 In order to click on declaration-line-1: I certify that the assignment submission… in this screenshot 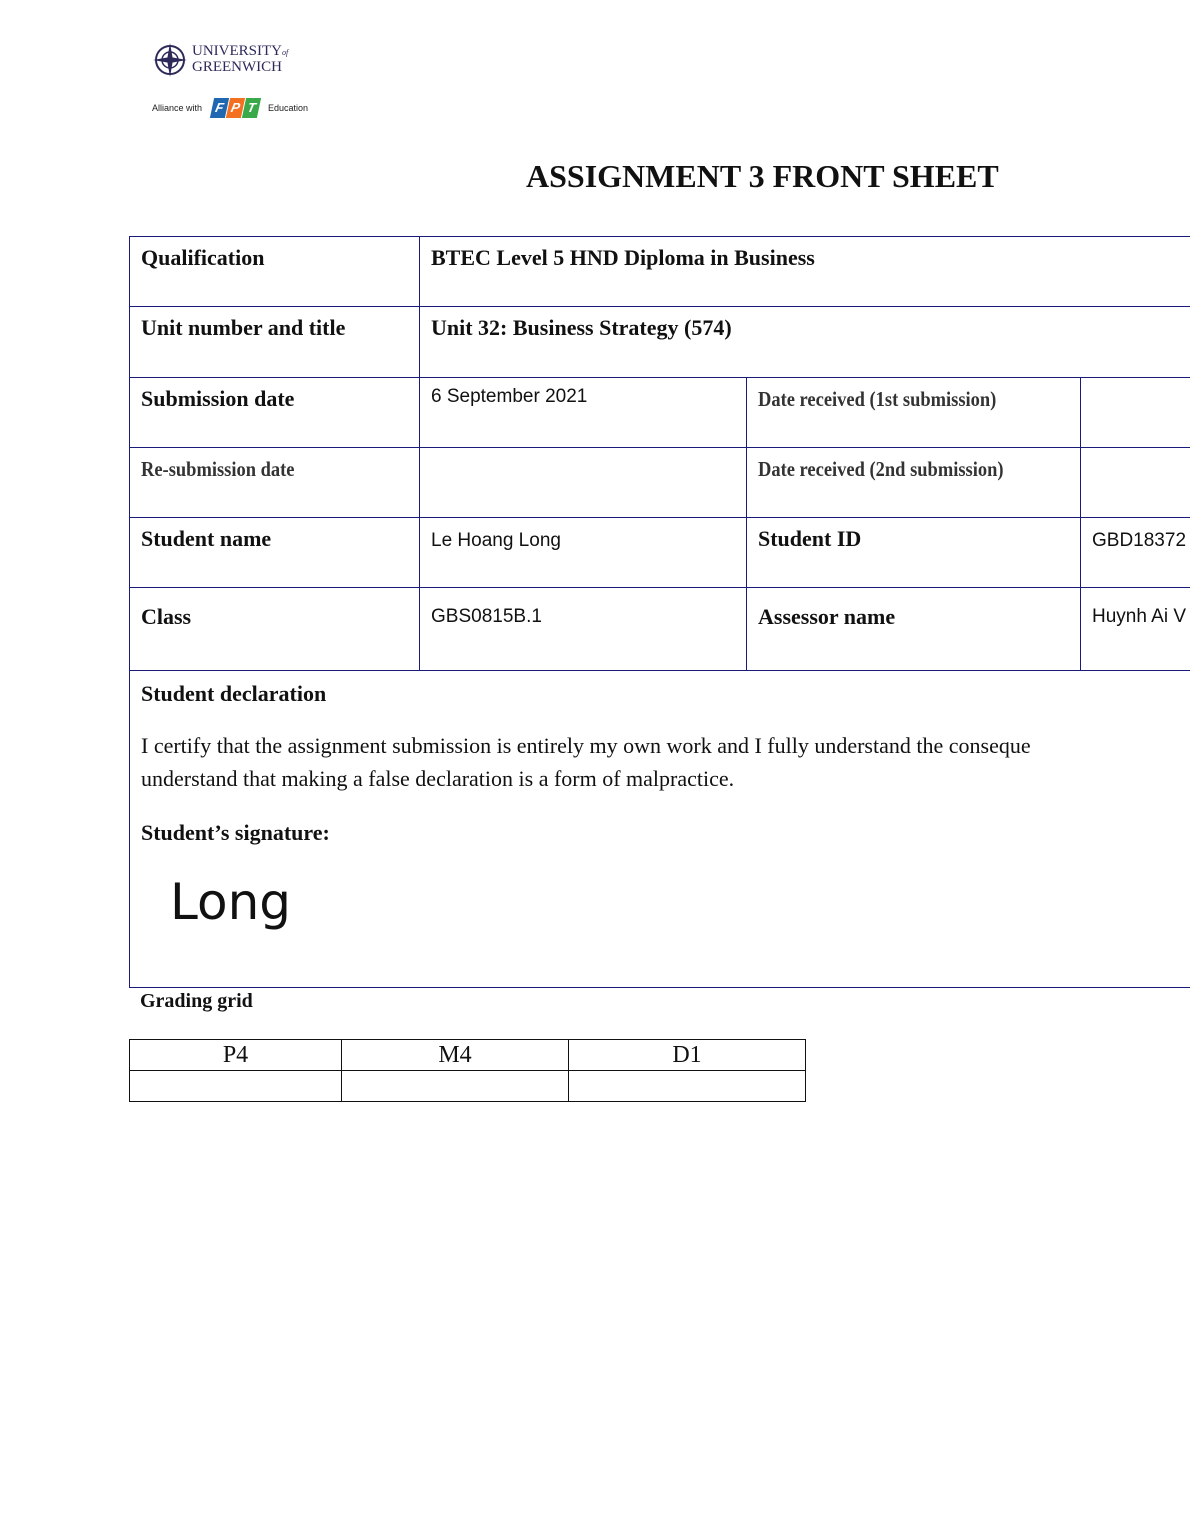, I will do `click(586, 745)`.